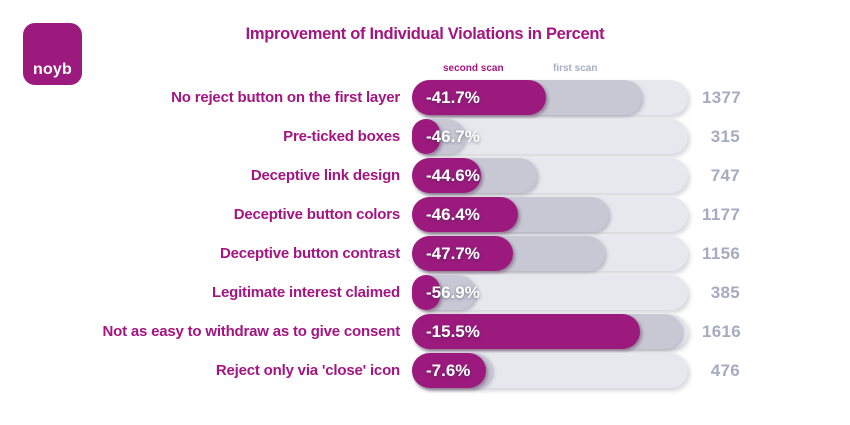  I want to click on chart-row: Reject only via 'close' icon -7.6% 476, so click(425, 370).